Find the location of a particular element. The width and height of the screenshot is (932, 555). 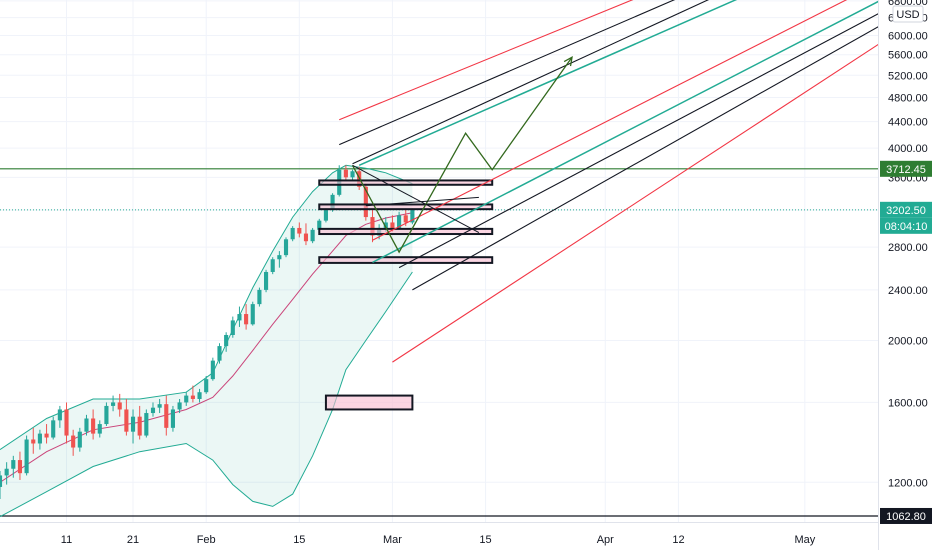

pitchfork-red-outer-upper is located at coordinates (535, 60).